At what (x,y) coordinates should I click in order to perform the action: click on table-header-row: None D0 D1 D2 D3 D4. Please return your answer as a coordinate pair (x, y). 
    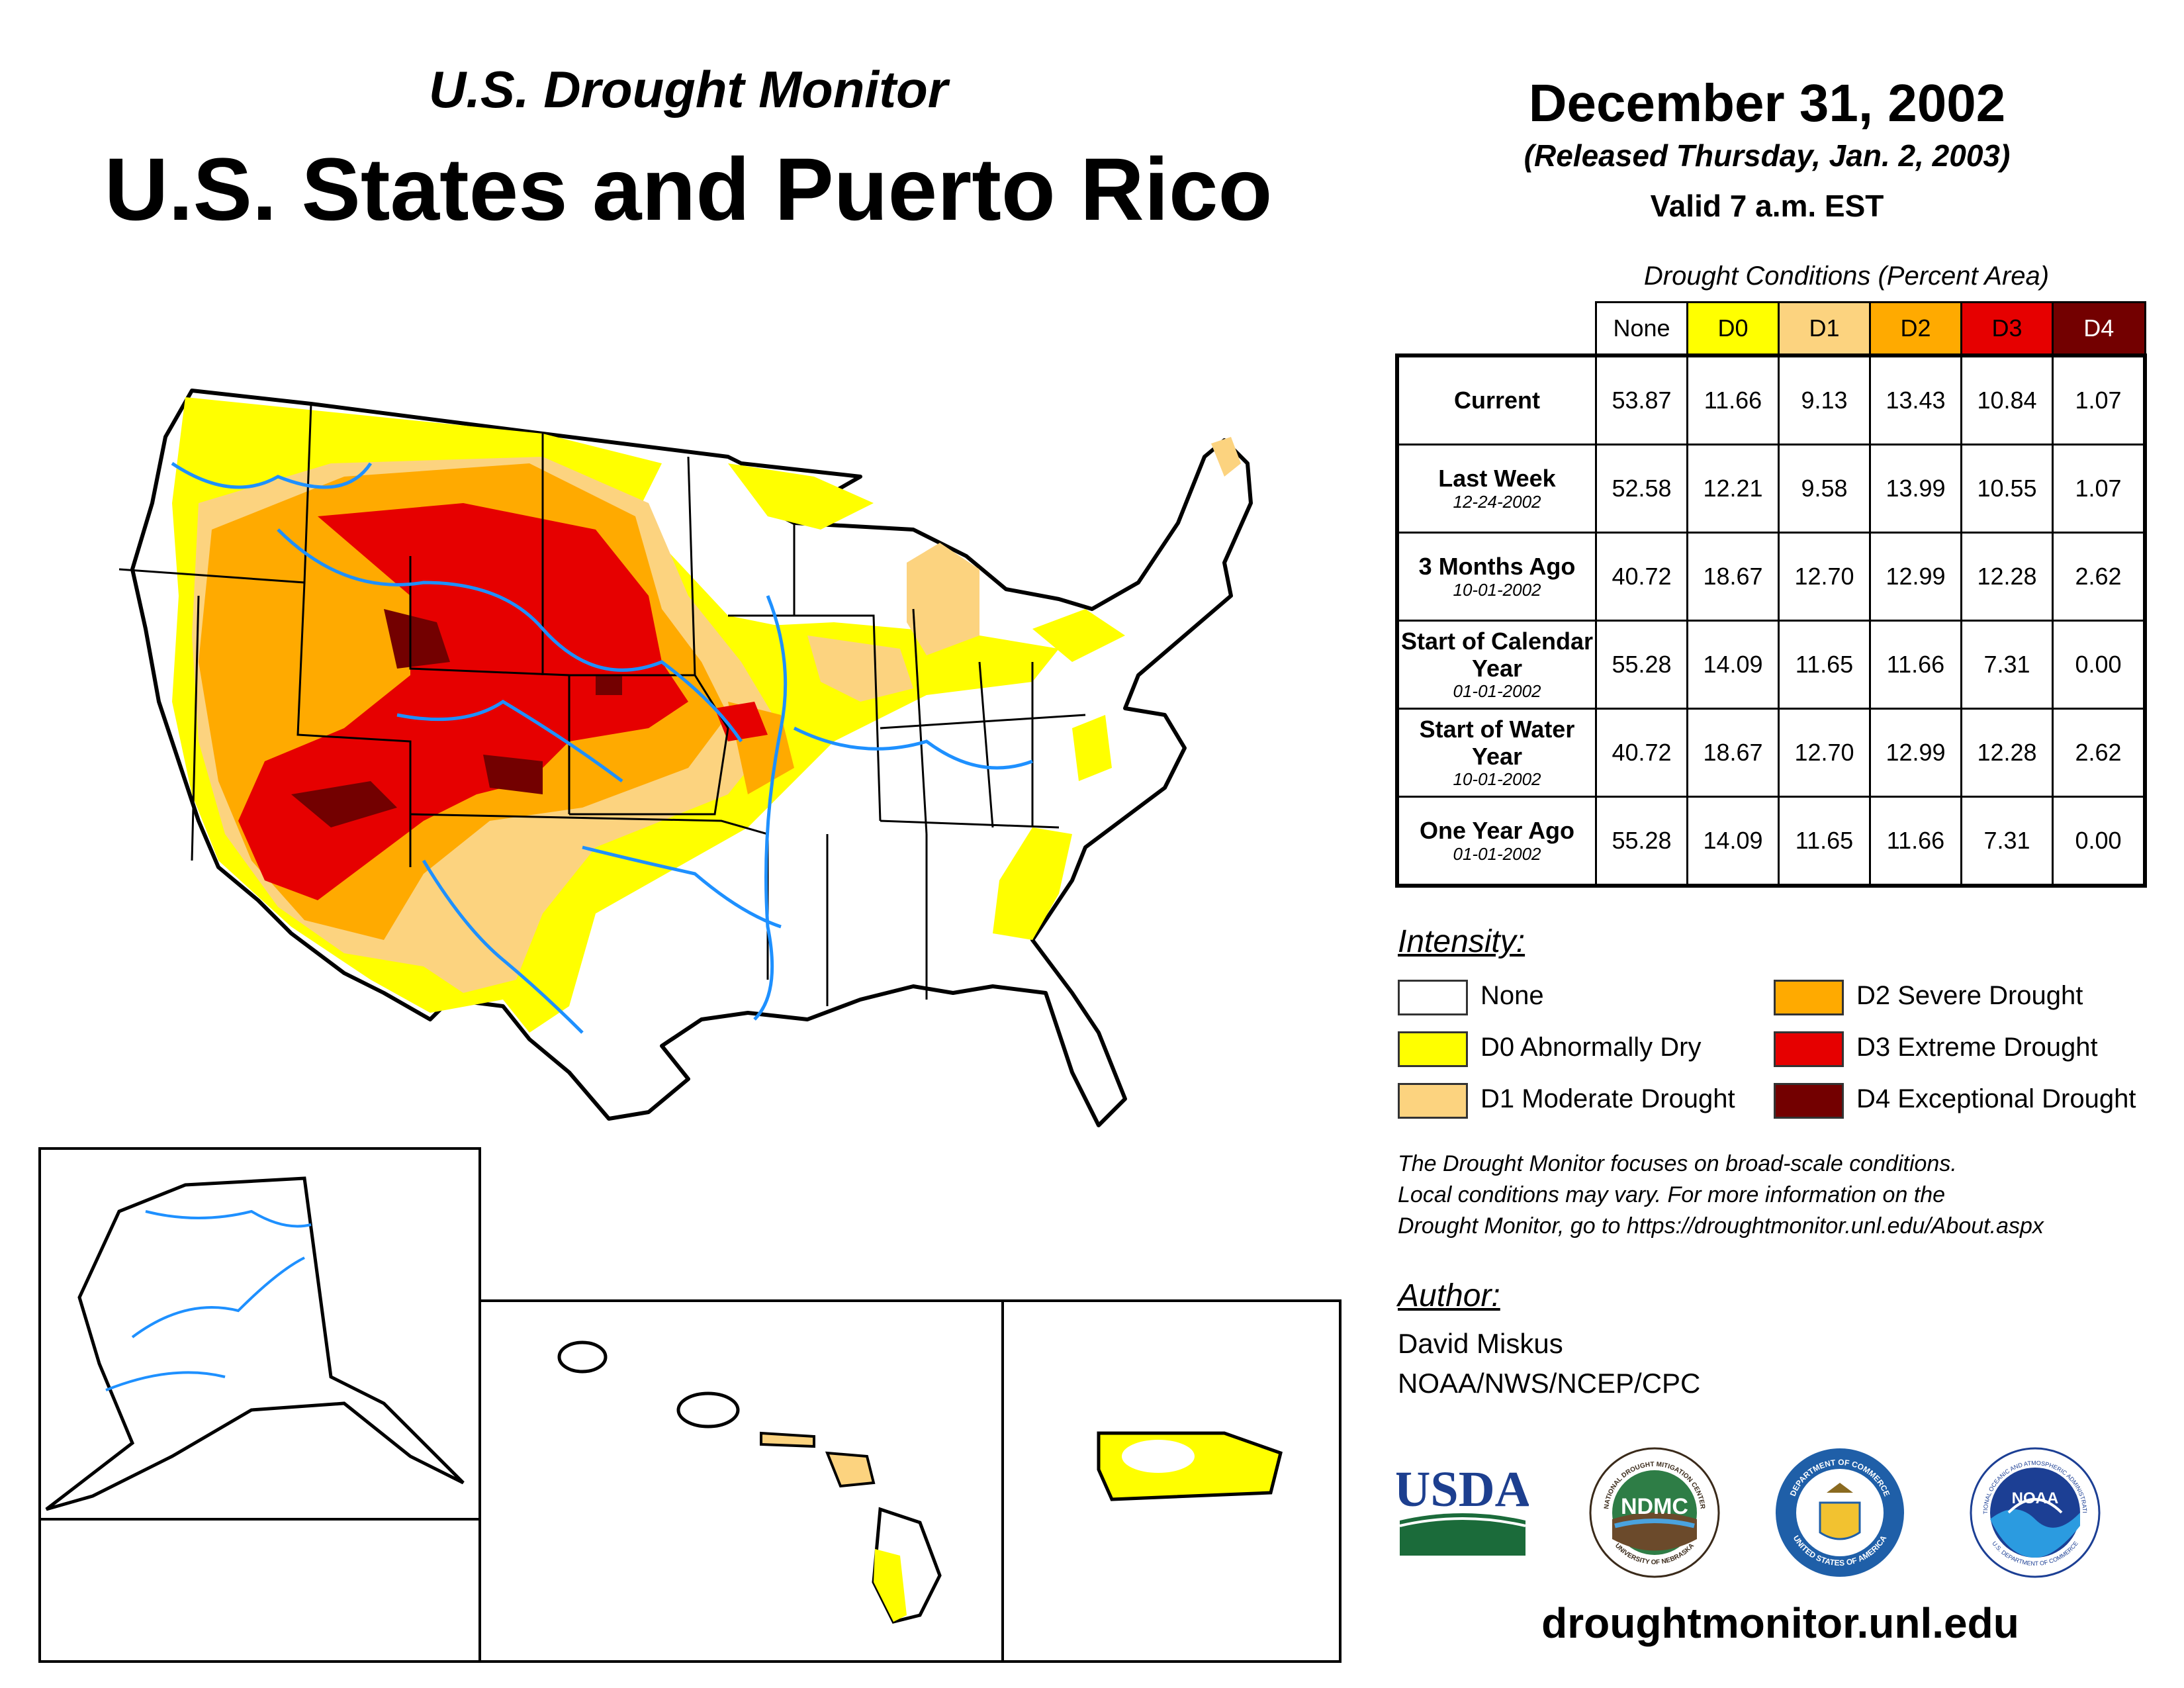
    Looking at the image, I should click on (1772, 329).